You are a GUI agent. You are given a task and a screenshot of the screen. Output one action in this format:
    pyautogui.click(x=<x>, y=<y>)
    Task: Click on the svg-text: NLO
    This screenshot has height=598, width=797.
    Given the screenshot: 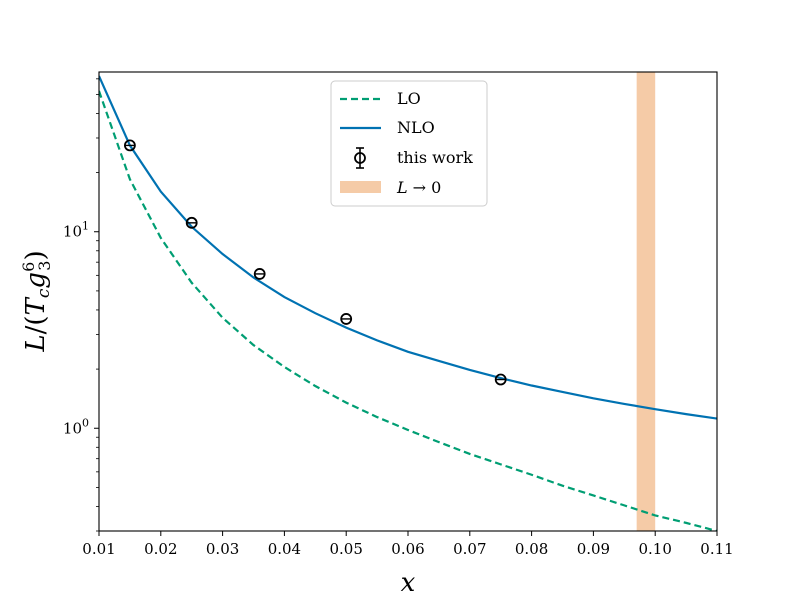 What is the action you would take?
    pyautogui.click(x=416, y=127)
    